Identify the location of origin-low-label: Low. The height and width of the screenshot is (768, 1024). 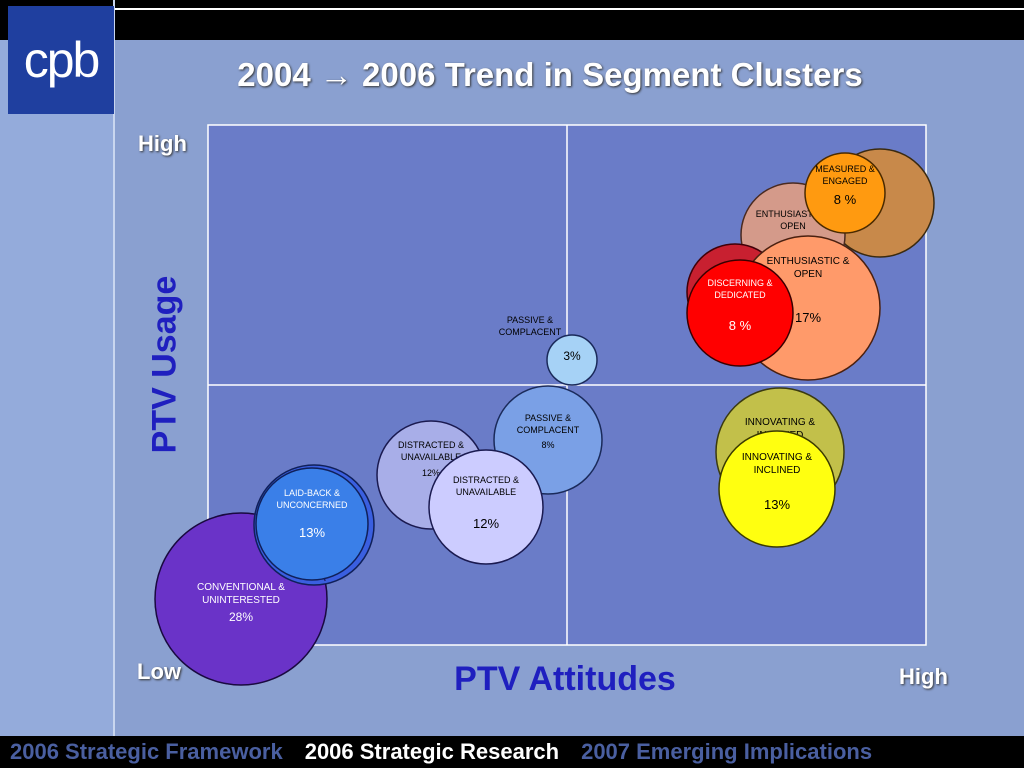
(159, 671).